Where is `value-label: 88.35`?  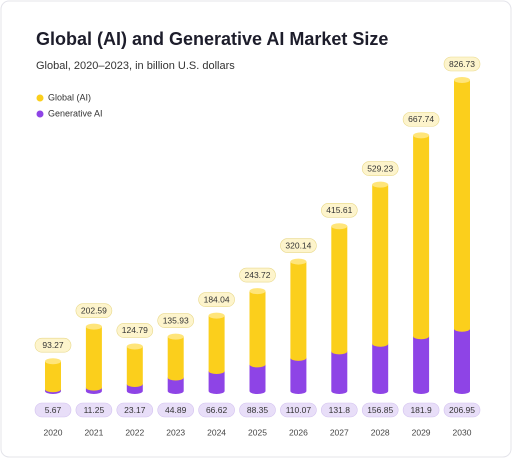
value-label: 88.35 is located at coordinates (258, 410).